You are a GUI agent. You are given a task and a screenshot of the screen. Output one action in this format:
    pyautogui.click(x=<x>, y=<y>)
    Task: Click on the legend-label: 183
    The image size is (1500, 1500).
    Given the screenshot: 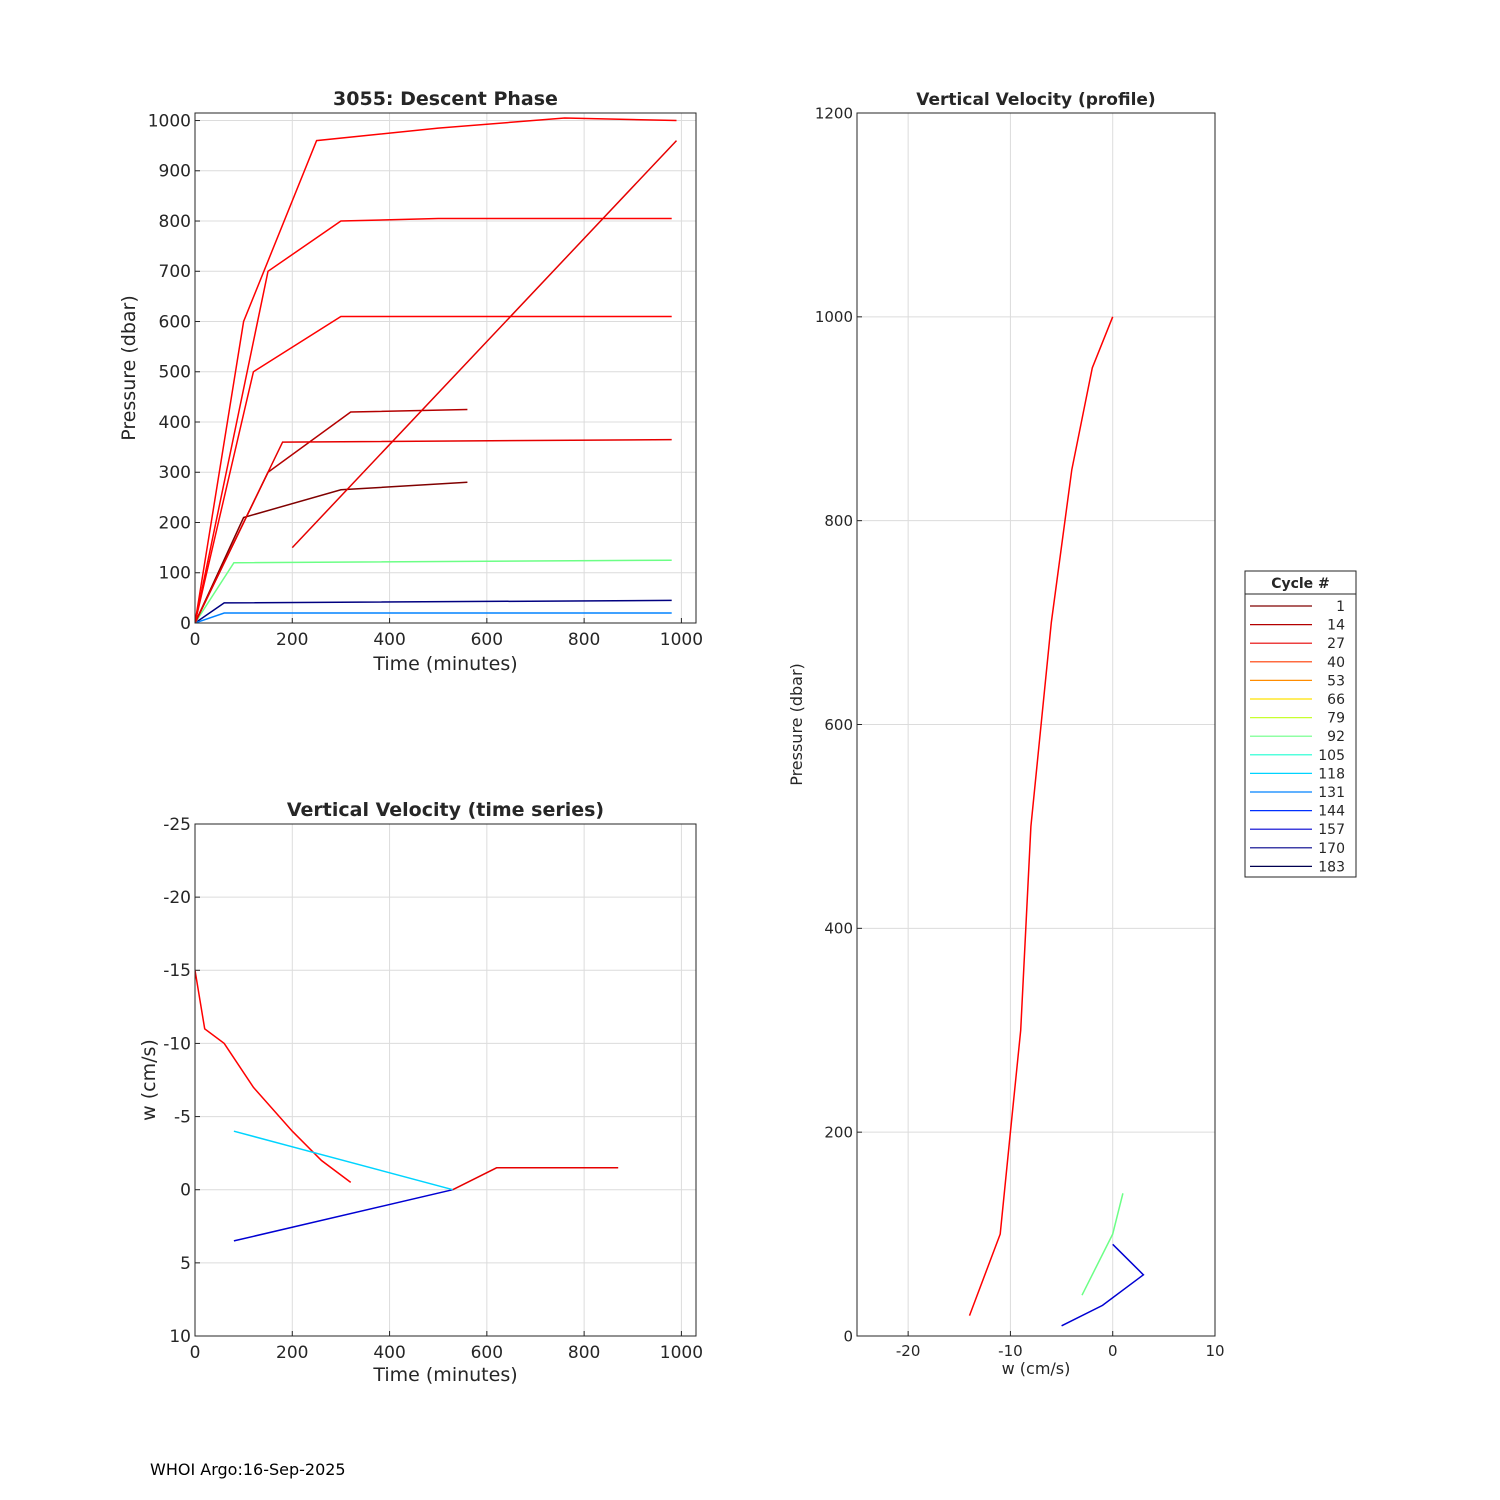 What is the action you would take?
    pyautogui.click(x=1331, y=867)
    